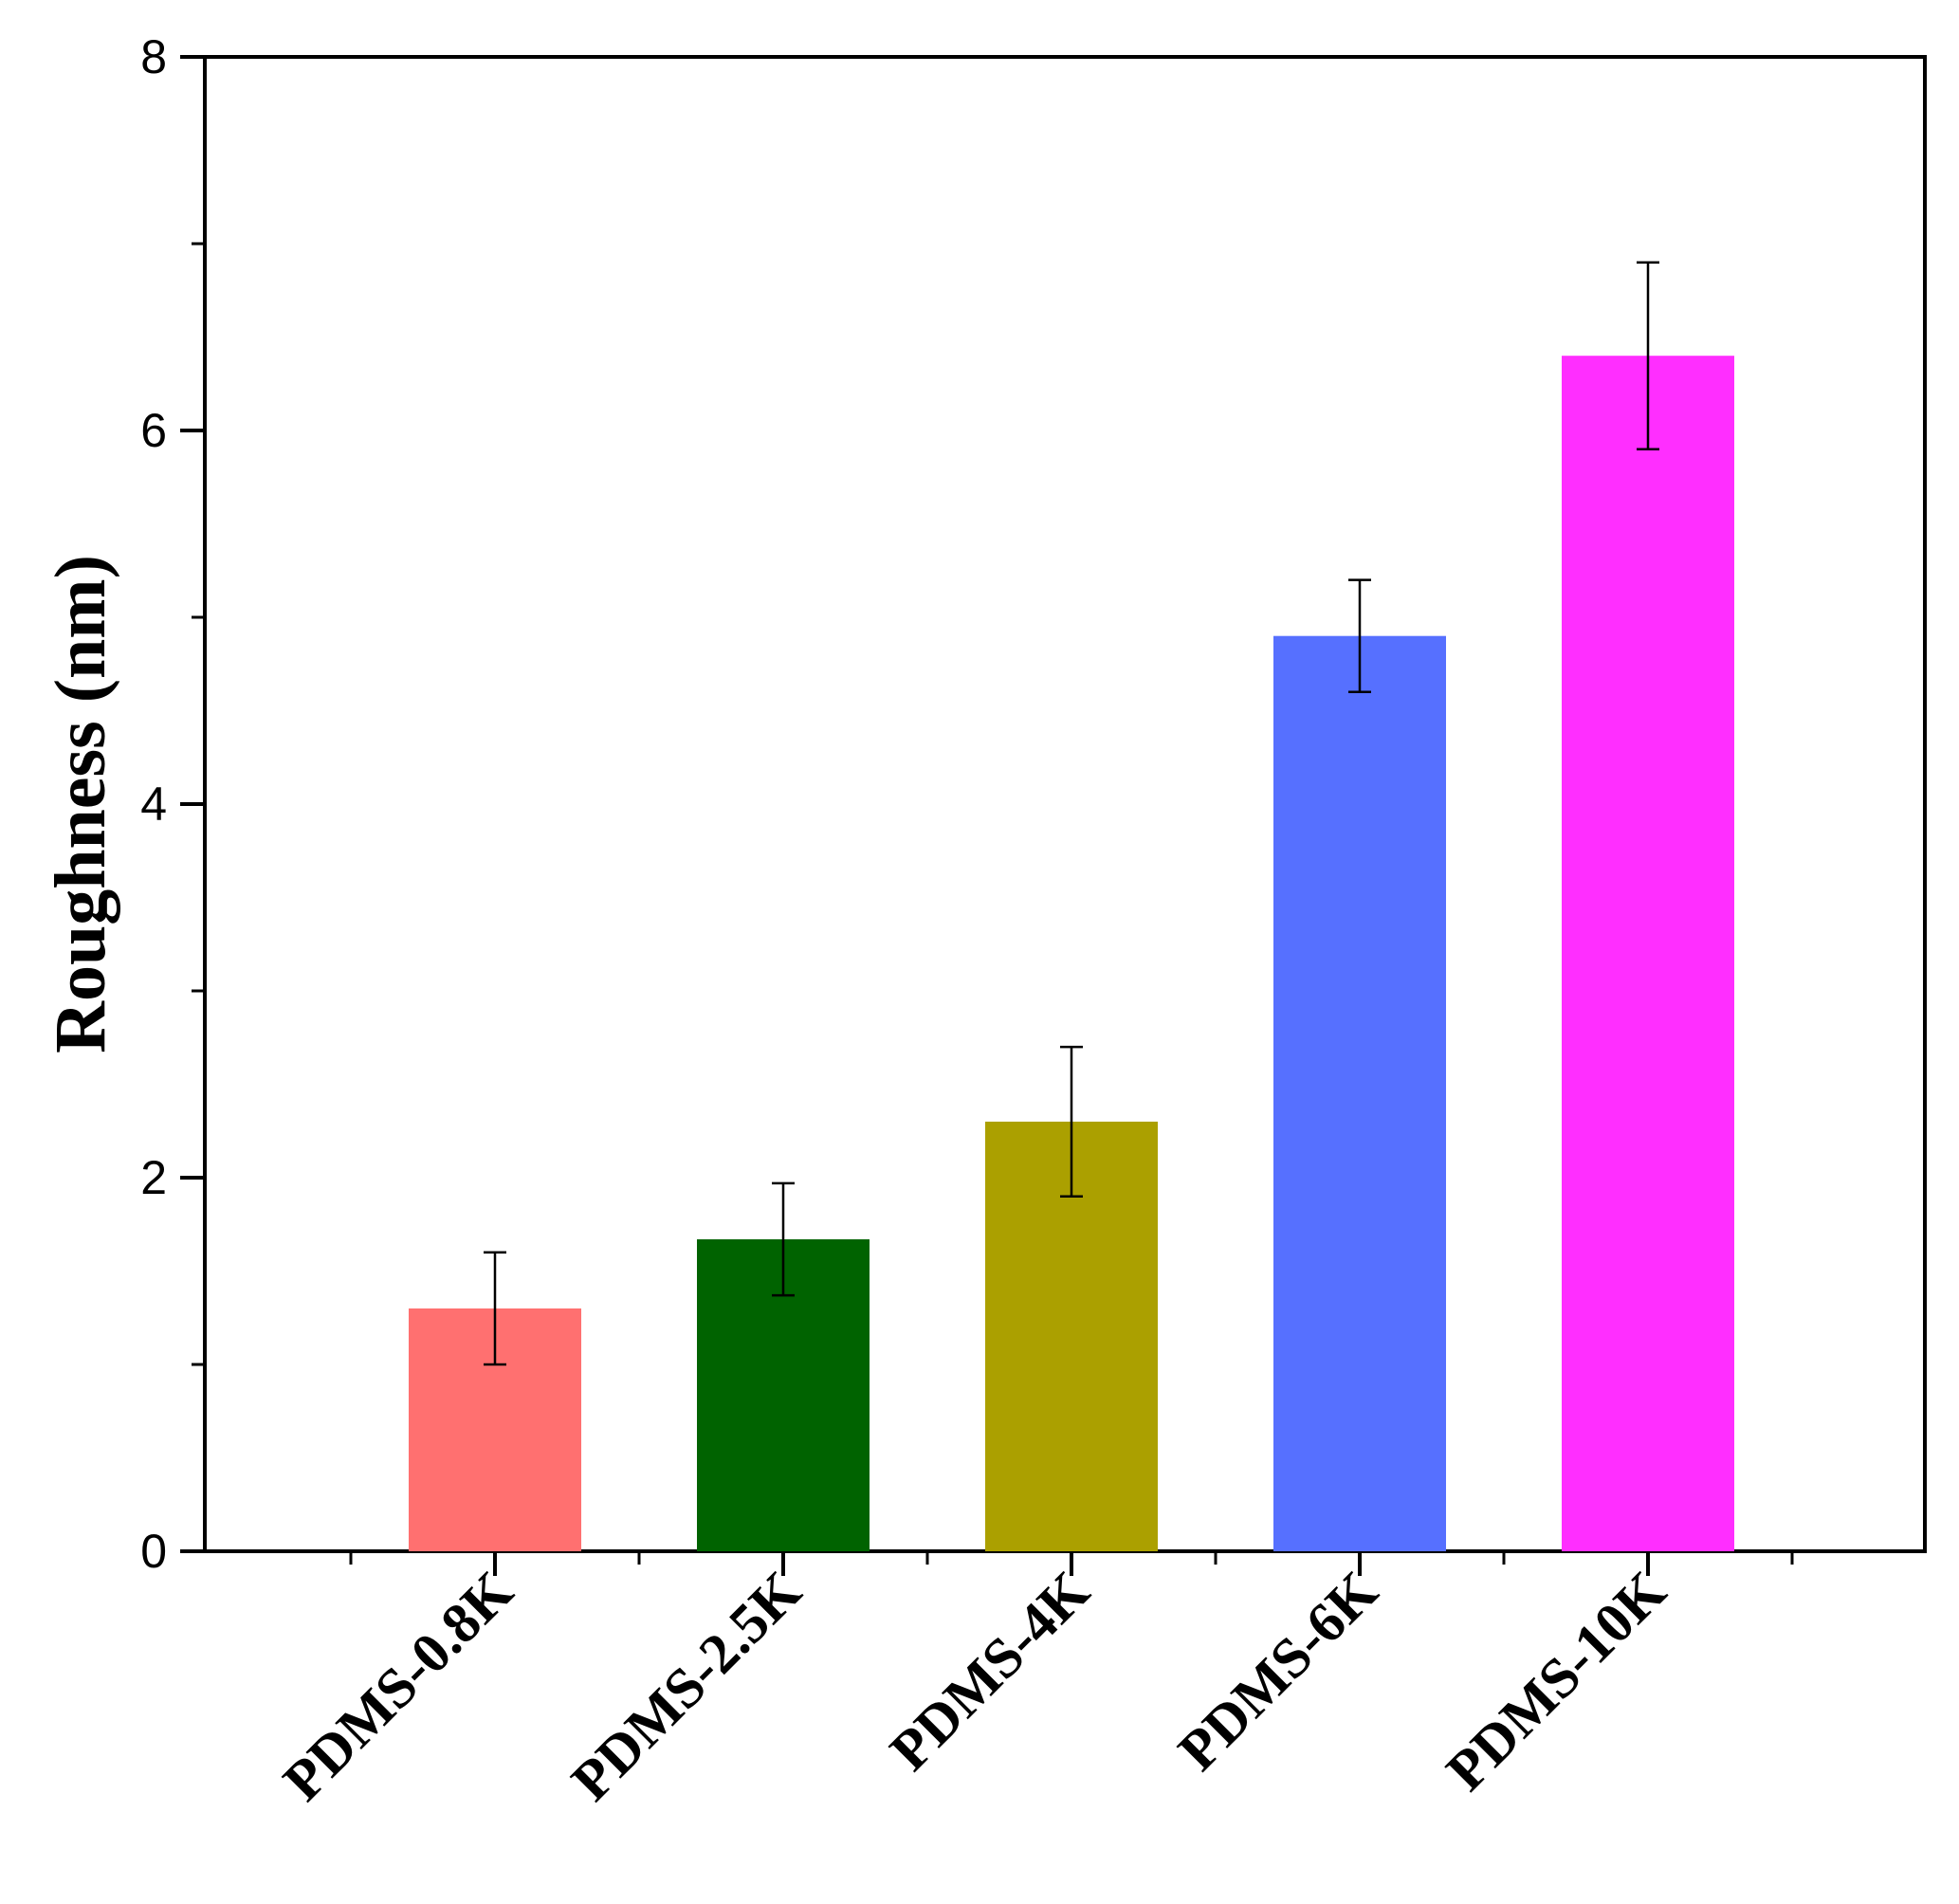 The image size is (1959, 1904). I want to click on y-axis-title: Roughness (nm), so click(81, 804).